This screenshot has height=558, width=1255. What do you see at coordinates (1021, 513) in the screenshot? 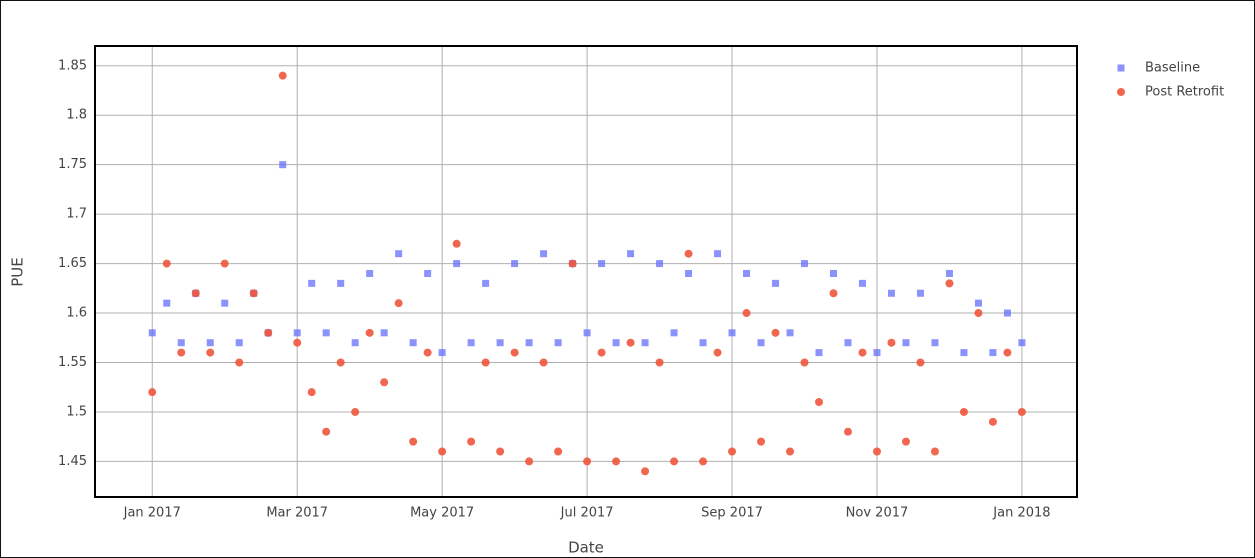
I see `x-tick-label: Jan 2018` at bounding box center [1021, 513].